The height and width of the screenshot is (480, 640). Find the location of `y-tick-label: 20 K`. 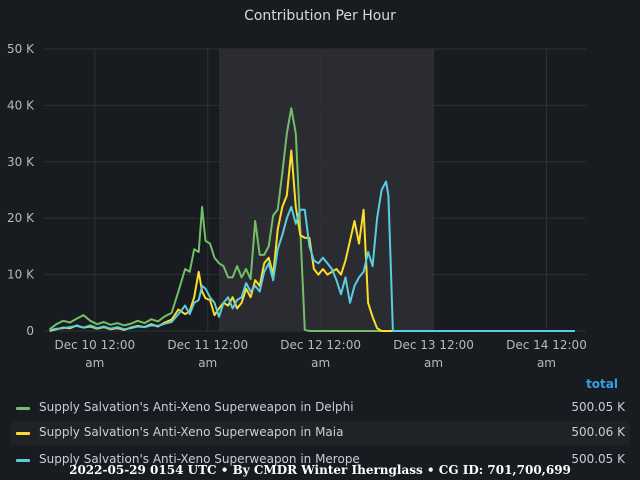

y-tick-label: 20 K is located at coordinates (21, 218).